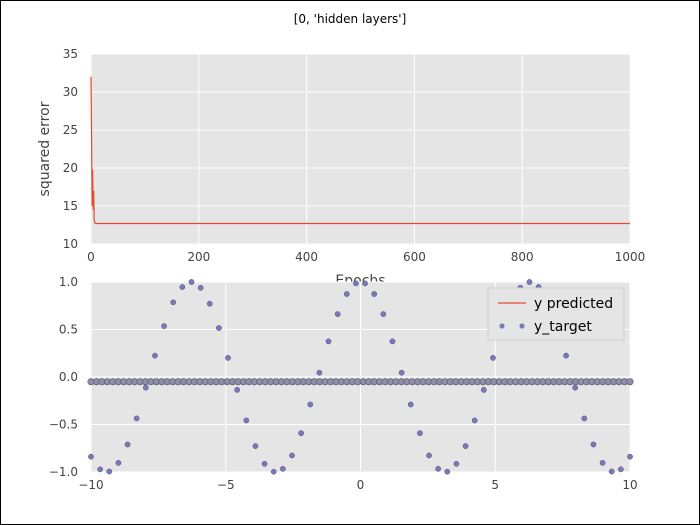  What do you see at coordinates (573, 304) in the screenshot?
I see `legend-y-predicted-label: y predicted` at bounding box center [573, 304].